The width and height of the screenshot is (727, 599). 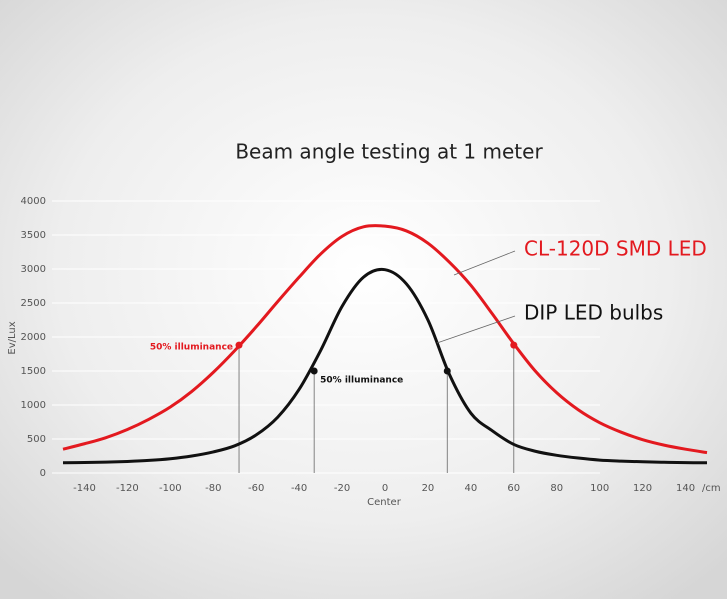 What do you see at coordinates (642, 488) in the screenshot?
I see `x-tick-label: 120` at bounding box center [642, 488].